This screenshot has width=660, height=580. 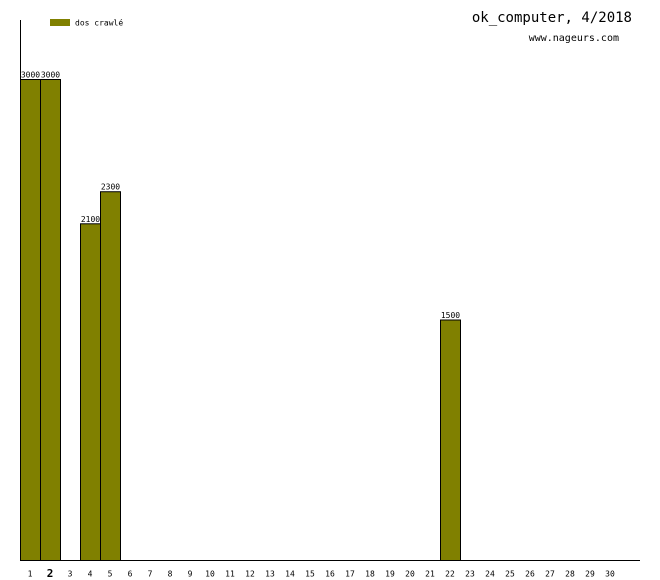 I want to click on x-tick-label: 3, so click(x=70, y=574).